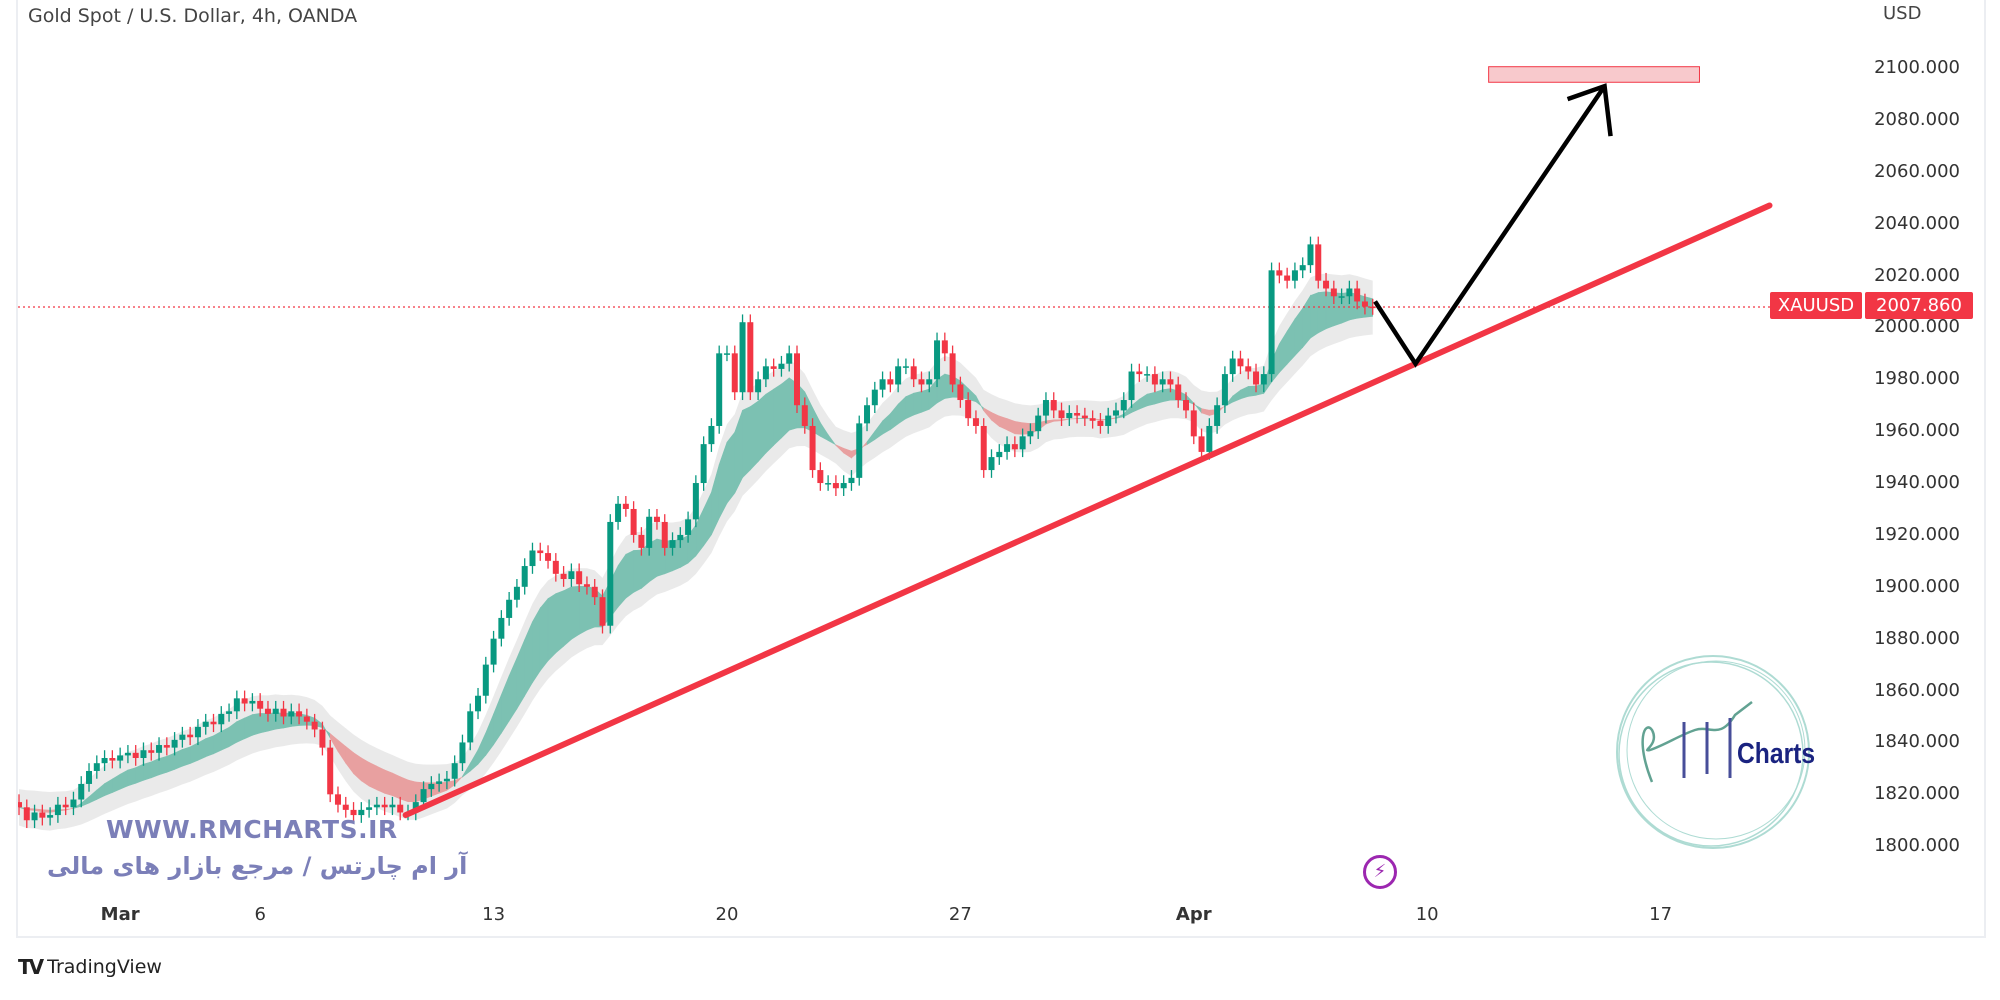 The image size is (2000, 1000). Describe the element at coordinates (1917, 223) in the screenshot. I see `price-tick-label: 2040.000` at that location.